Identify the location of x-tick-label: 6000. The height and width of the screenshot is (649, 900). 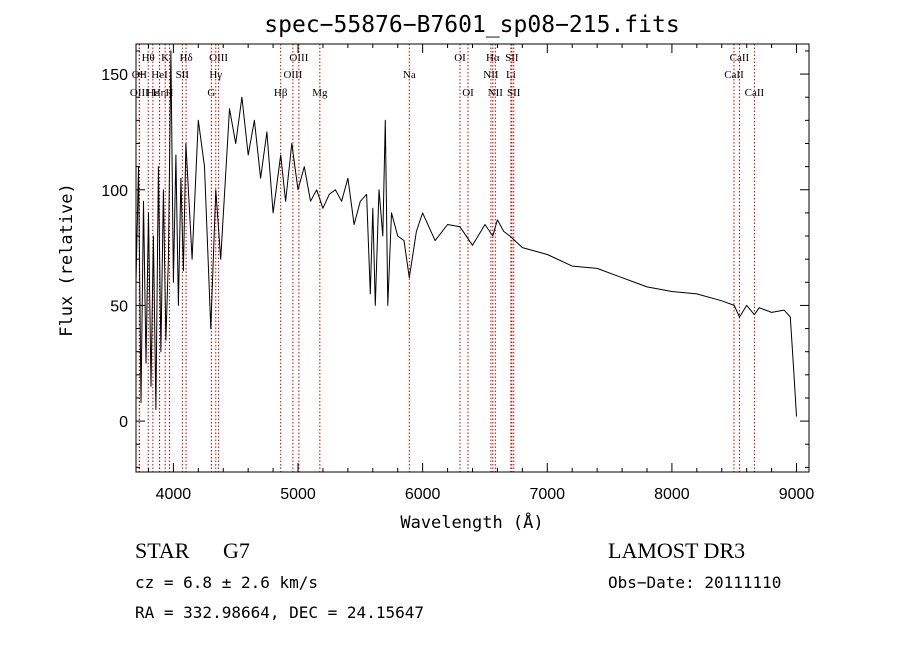
(423, 494).